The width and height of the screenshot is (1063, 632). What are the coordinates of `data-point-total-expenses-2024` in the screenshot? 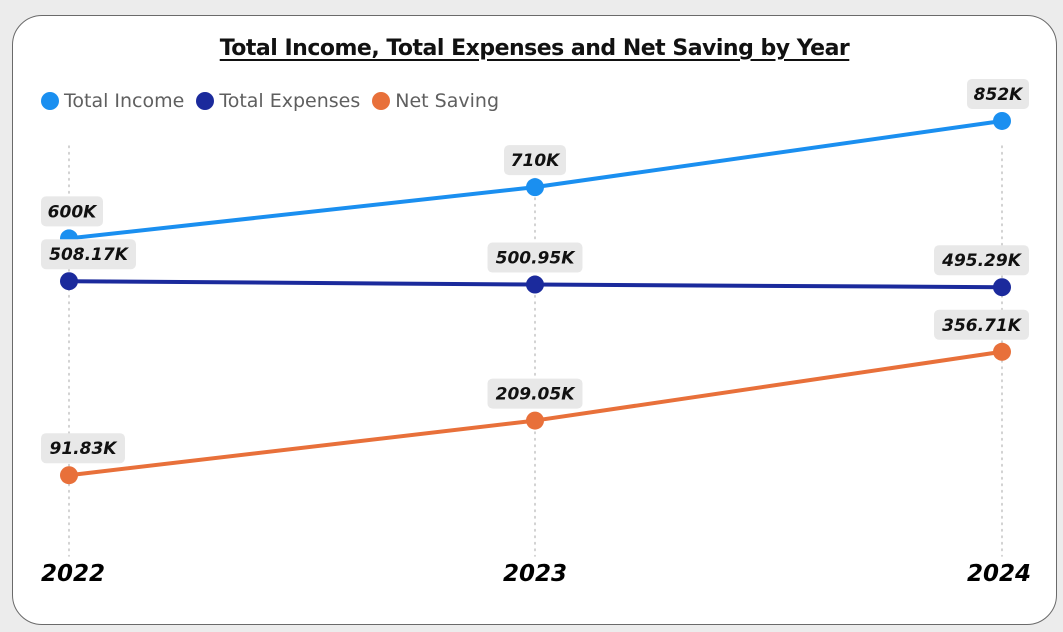 It's located at (1002, 287).